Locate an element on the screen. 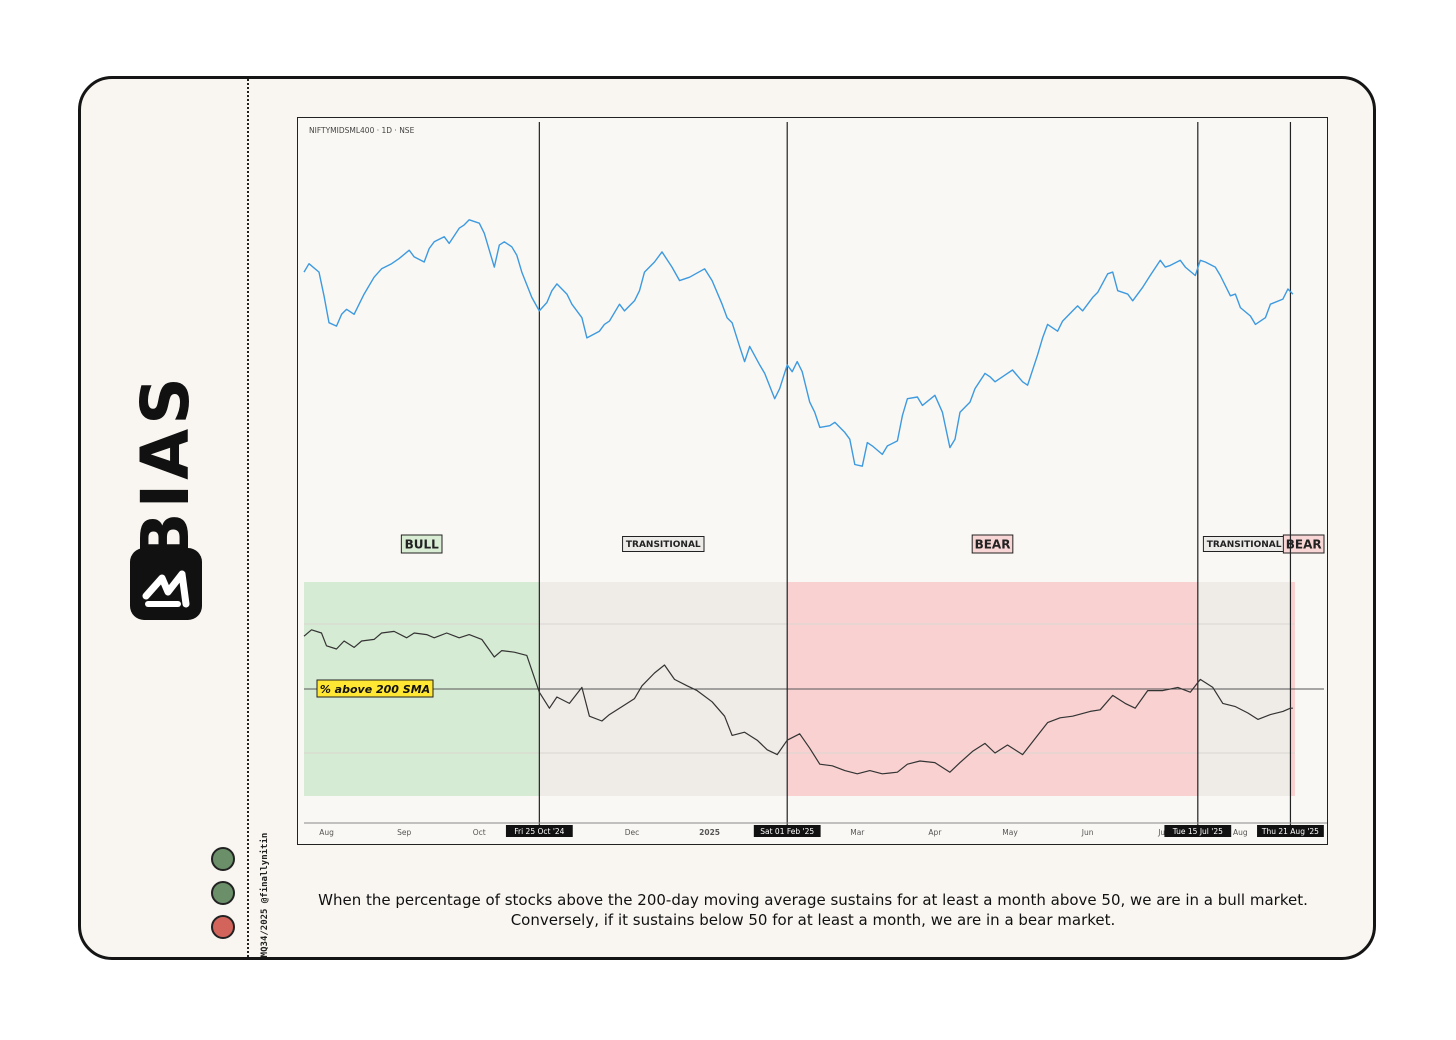 This screenshot has height=1040, width=1456. marker-label-1: Sat 01 Feb '25 is located at coordinates (787, 831).